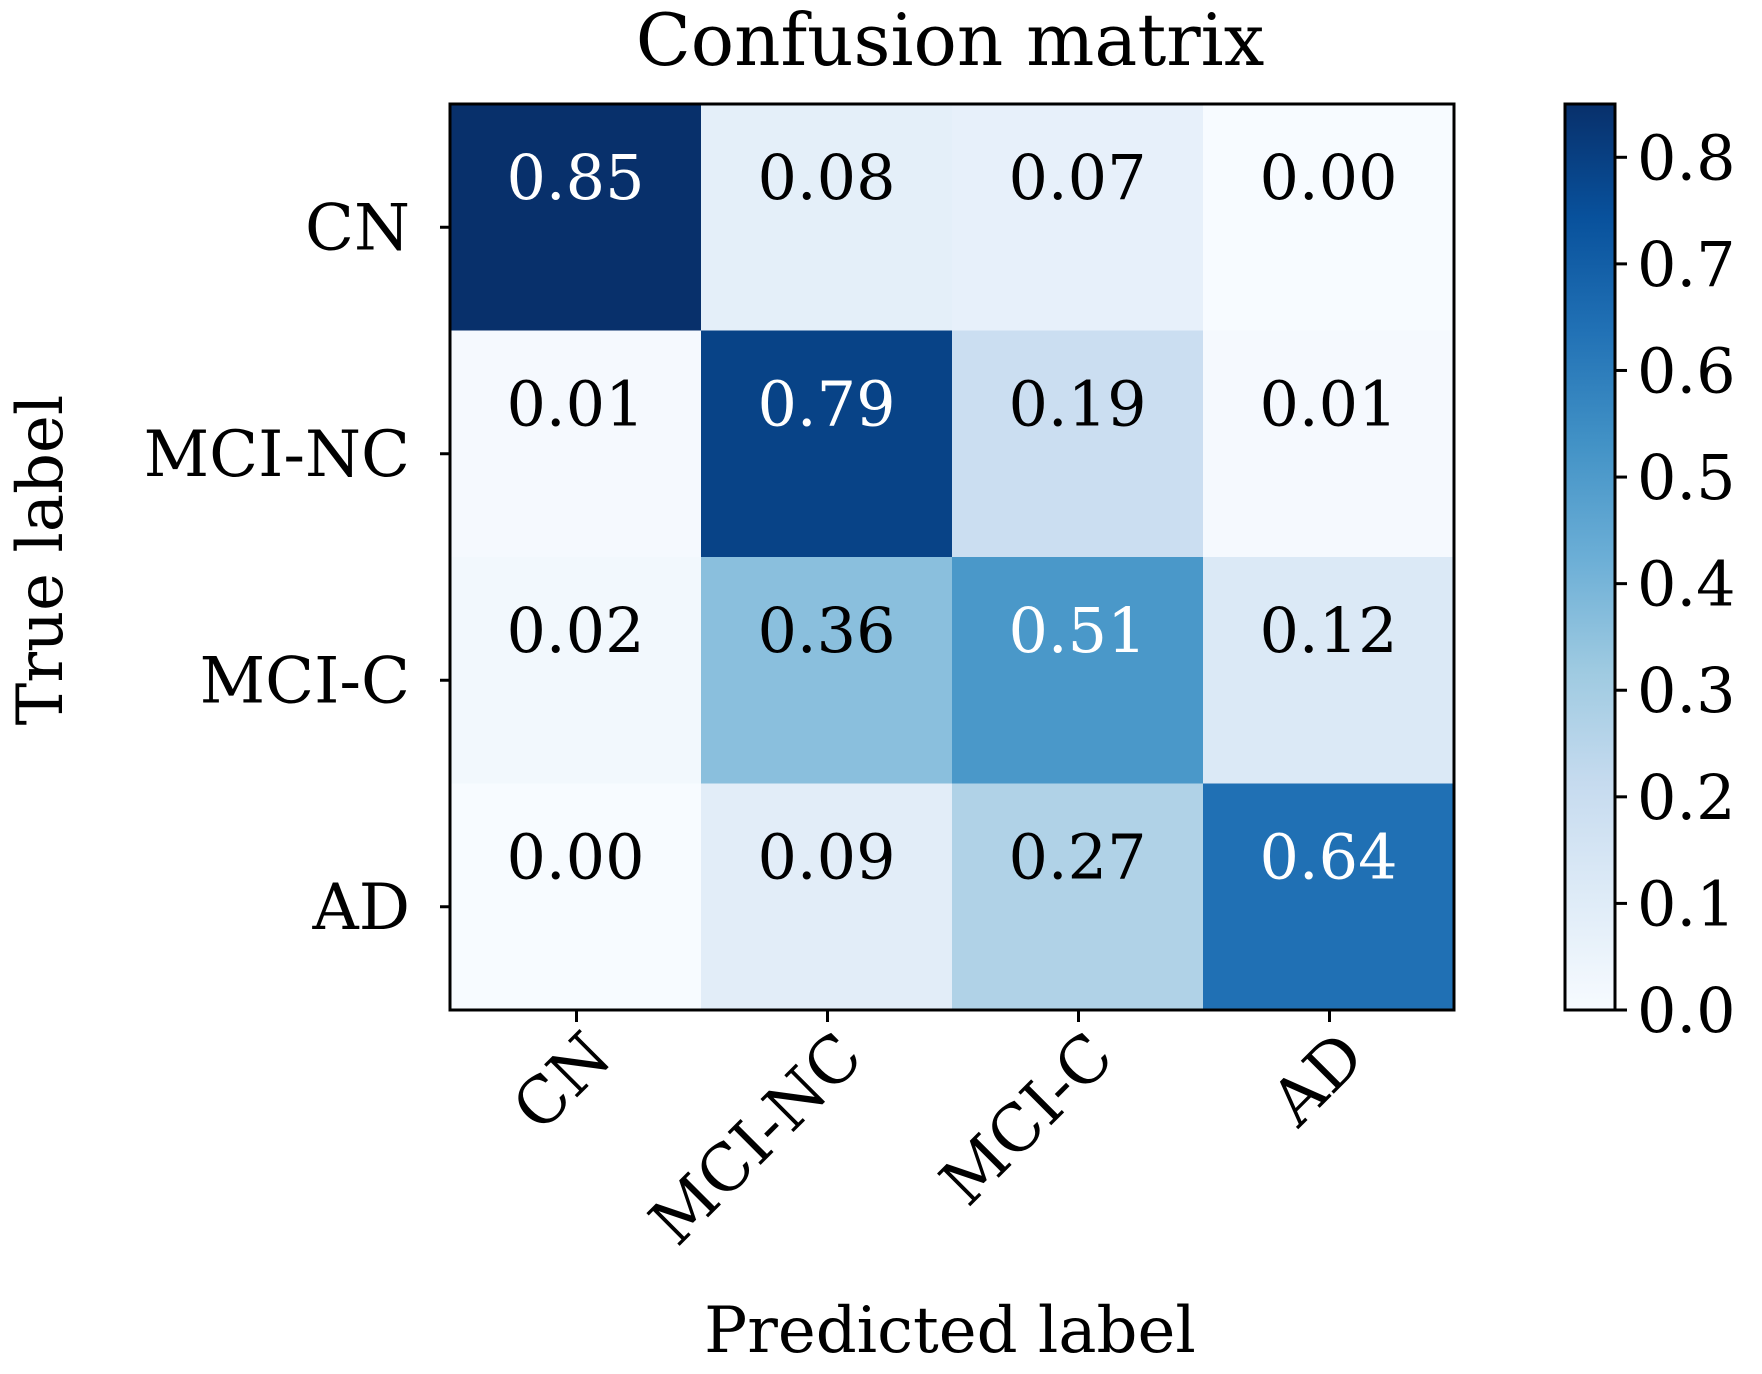 This screenshot has width=1762, height=1374. I want to click on cell-value-label: 0.09, so click(826, 857).